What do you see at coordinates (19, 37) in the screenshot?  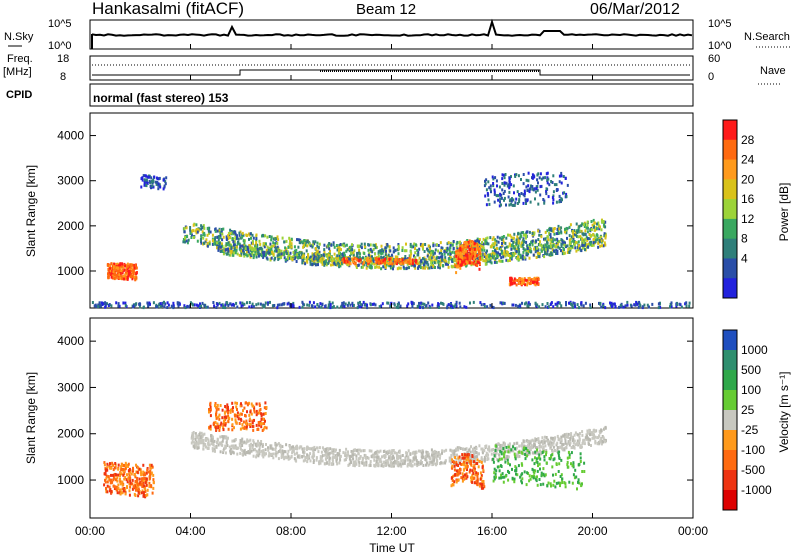 I see `nsky-label: N.Sky` at bounding box center [19, 37].